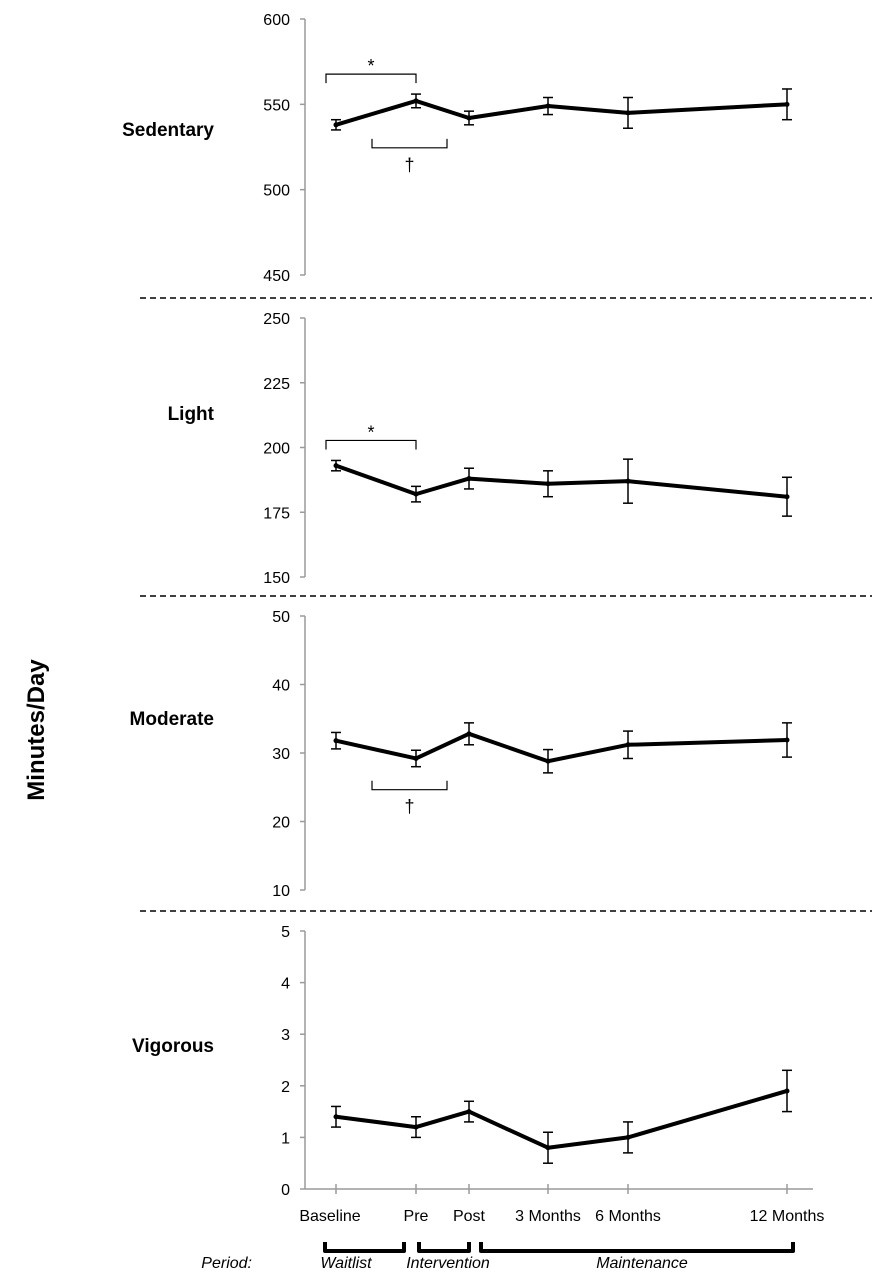 This screenshot has height=1273, width=872. I want to click on y-tick-label: 2, so click(285, 1087).